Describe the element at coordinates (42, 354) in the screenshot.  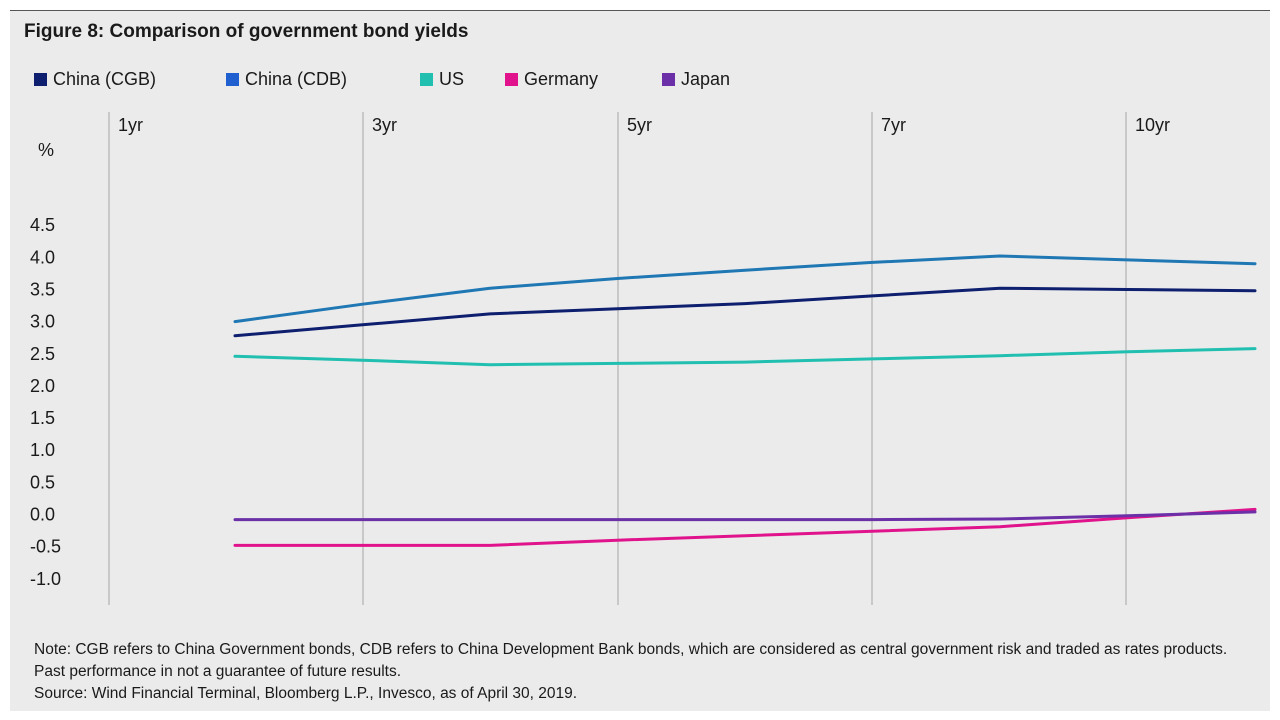
I see `y-tick-label: 2.5` at that location.